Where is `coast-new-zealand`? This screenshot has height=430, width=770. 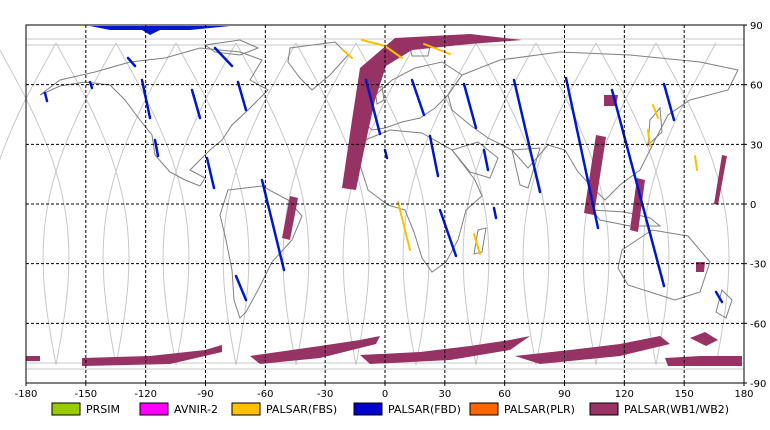
coast-new-zealand is located at coordinates (724, 304).